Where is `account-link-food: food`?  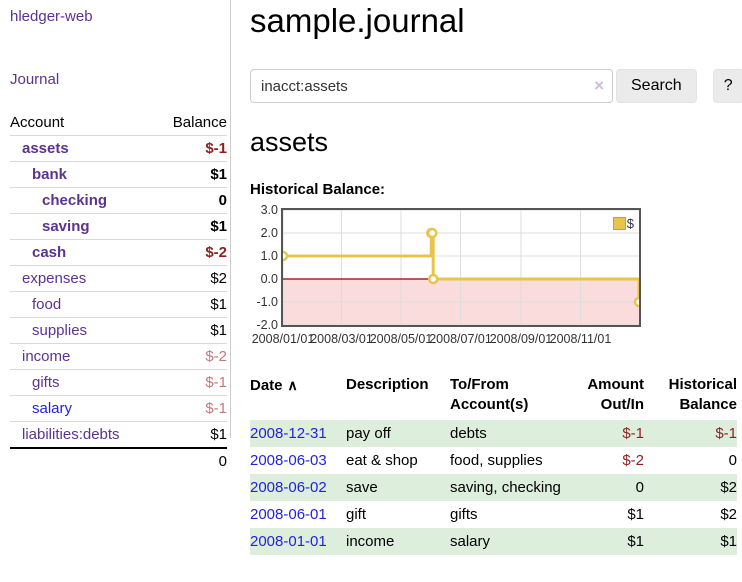
account-link-food: food is located at coordinates (47, 304).